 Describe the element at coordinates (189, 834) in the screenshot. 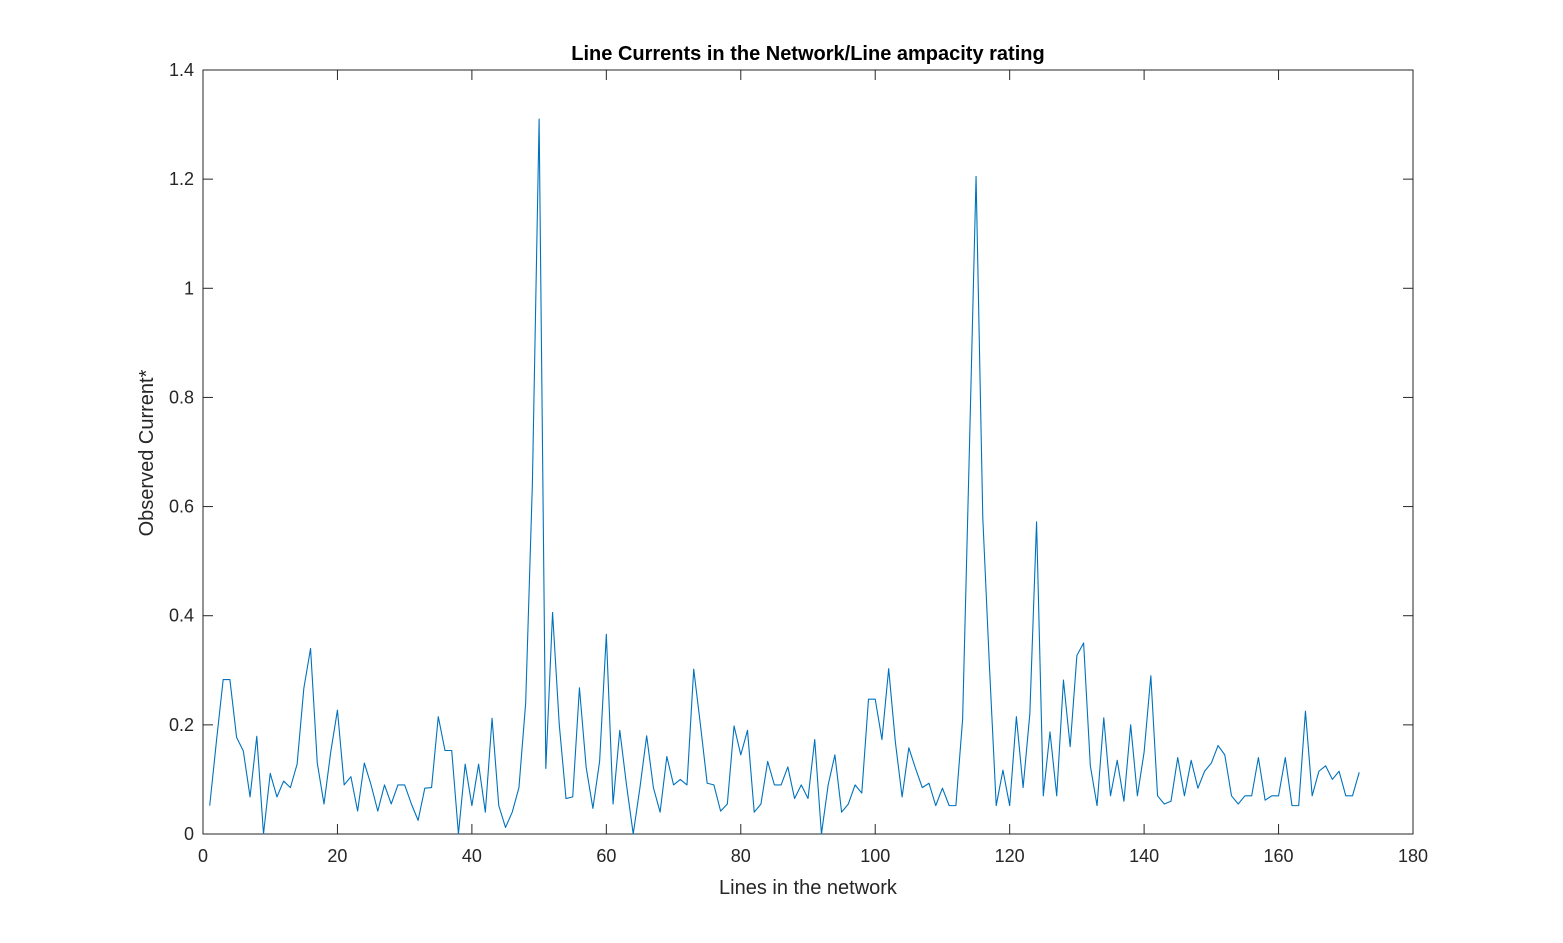

I see `y-tick-label: 0` at that location.